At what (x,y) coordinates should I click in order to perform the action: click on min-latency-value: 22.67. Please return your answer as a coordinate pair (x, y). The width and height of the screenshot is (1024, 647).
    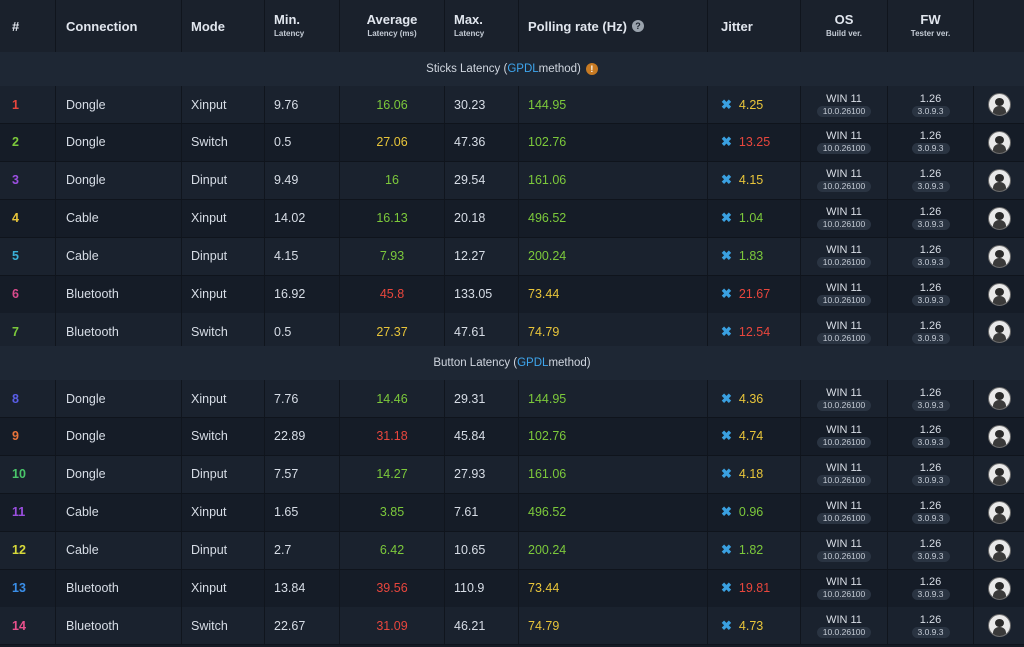
    Looking at the image, I should click on (290, 625).